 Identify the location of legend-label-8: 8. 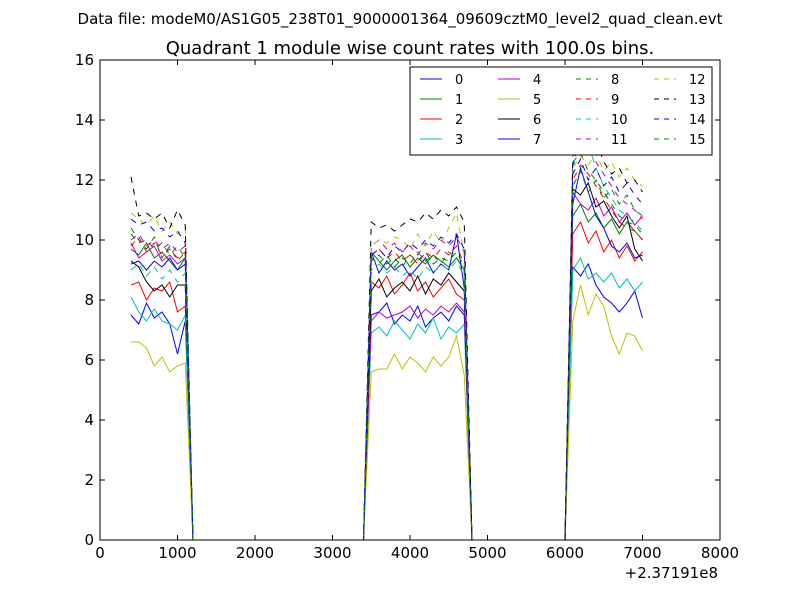
(615, 80).